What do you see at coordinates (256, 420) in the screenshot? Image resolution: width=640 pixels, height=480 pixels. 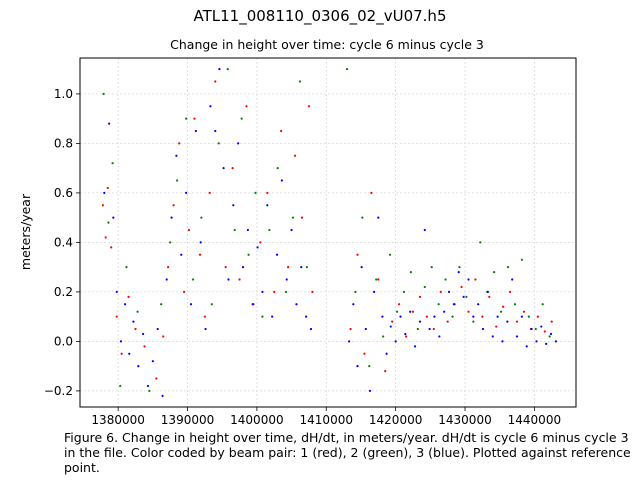 I see `x-tick-label: 1400000` at bounding box center [256, 420].